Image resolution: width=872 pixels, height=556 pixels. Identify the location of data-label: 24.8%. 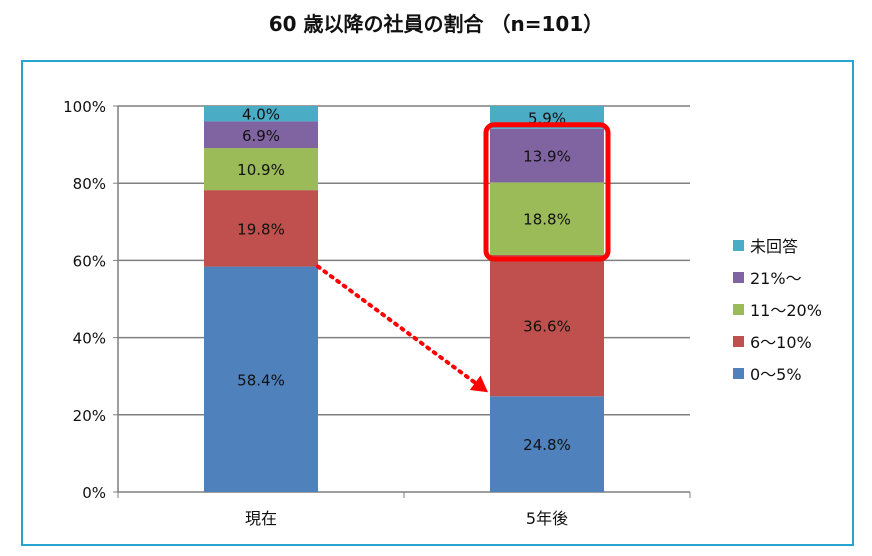
(547, 445).